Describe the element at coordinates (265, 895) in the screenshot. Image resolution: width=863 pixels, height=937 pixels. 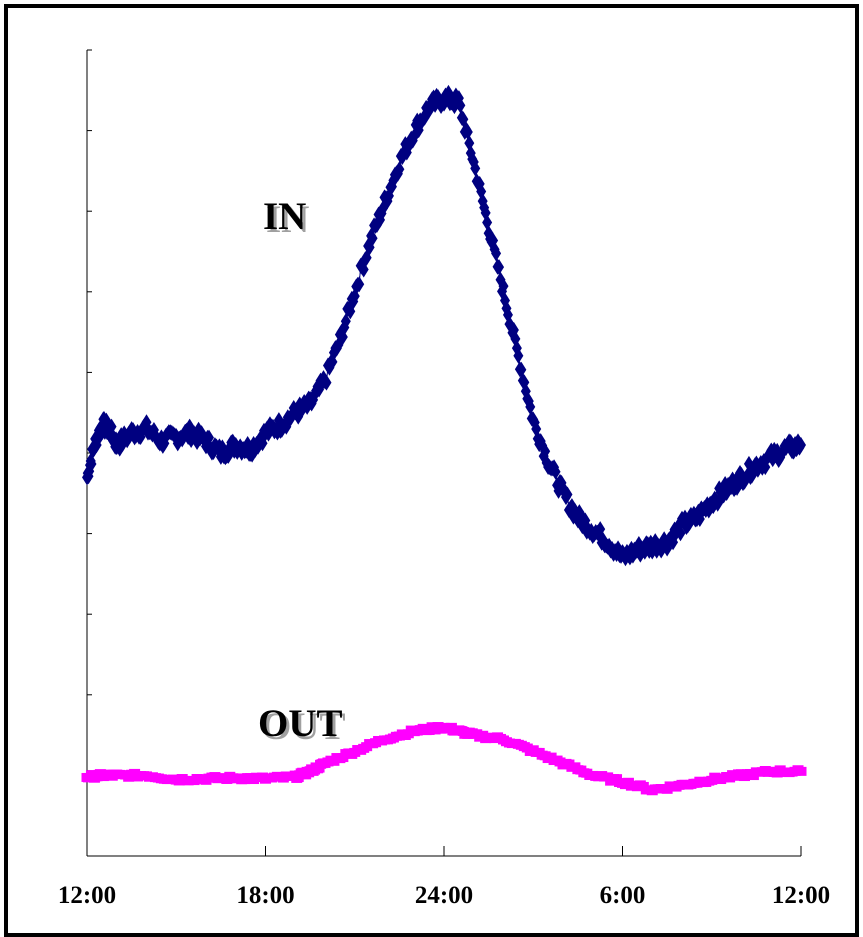
I see `x-tick-label: 18:00` at that location.